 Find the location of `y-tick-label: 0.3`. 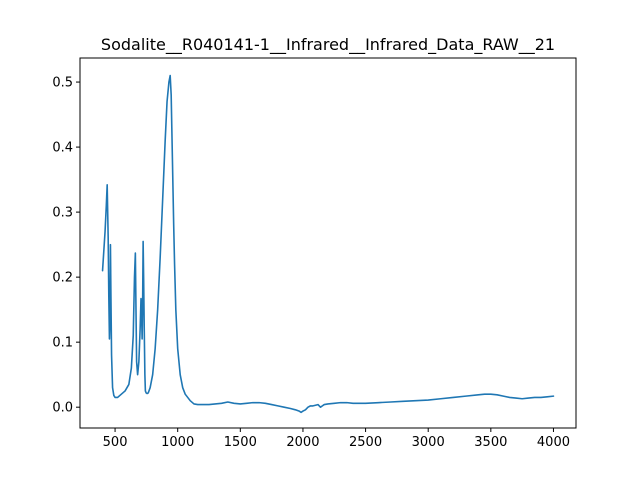

y-tick-label: 0.3 is located at coordinates (62, 213).